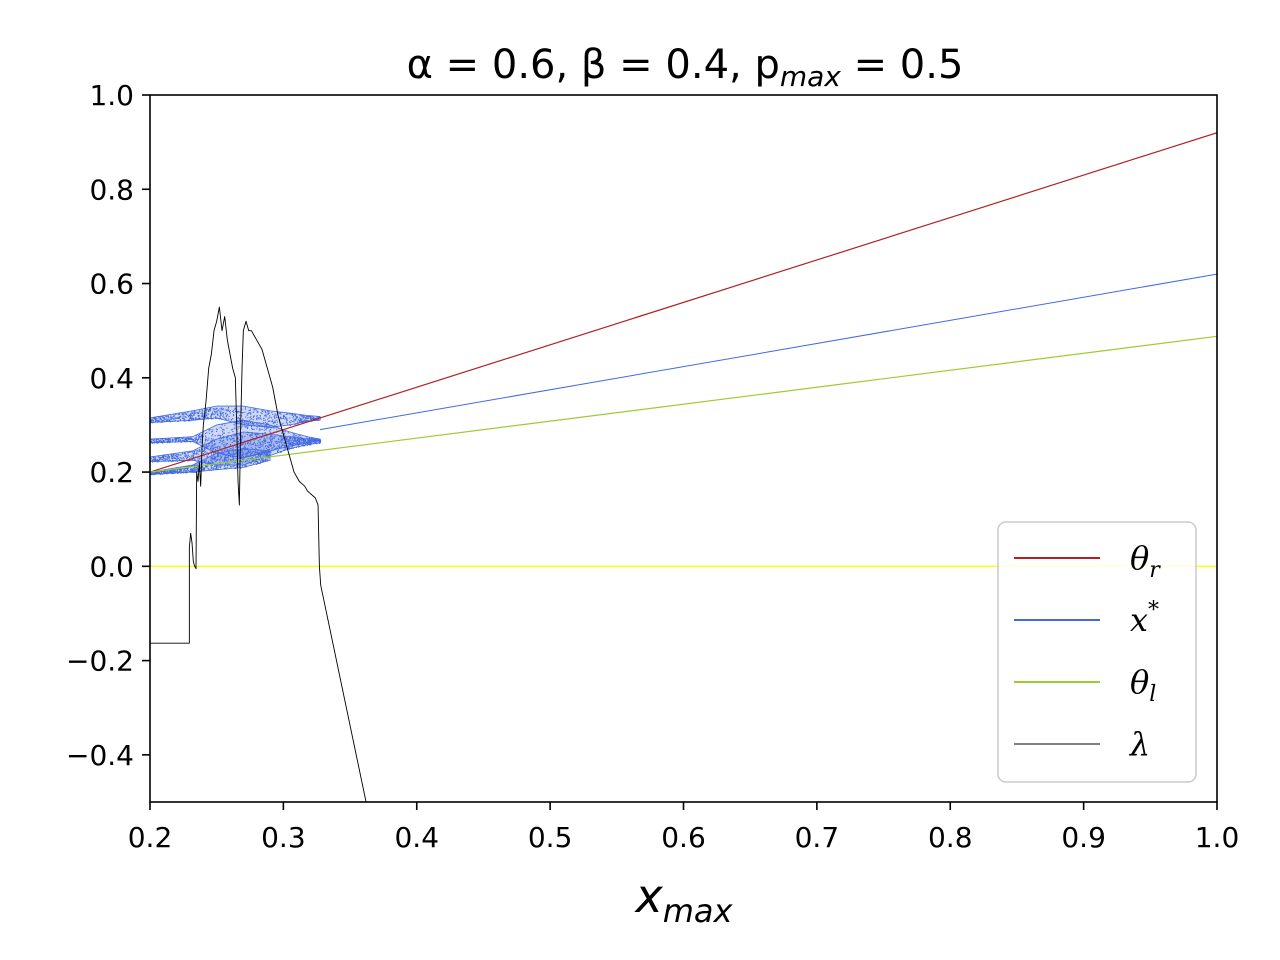  Describe the element at coordinates (236, 416) in the screenshot. I see `bifurcation-branch` at that location.